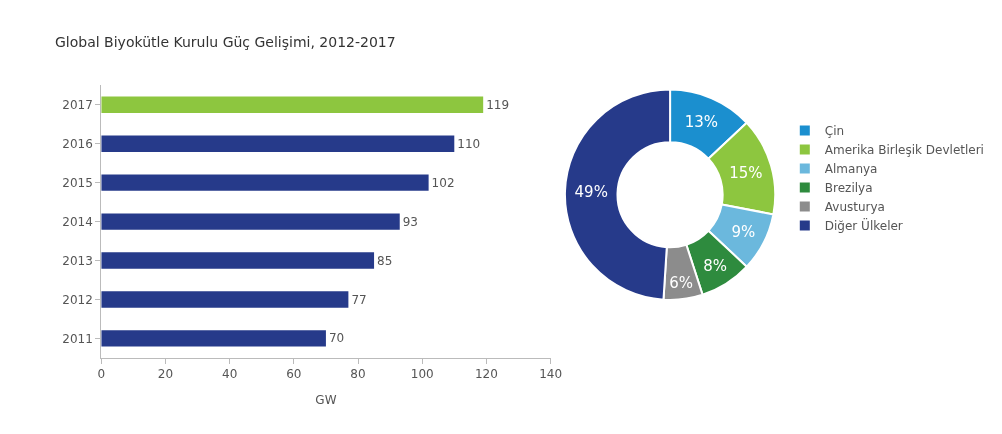 This screenshot has height=434, width=1002. I want to click on x-tick-label: 100, so click(422, 374).